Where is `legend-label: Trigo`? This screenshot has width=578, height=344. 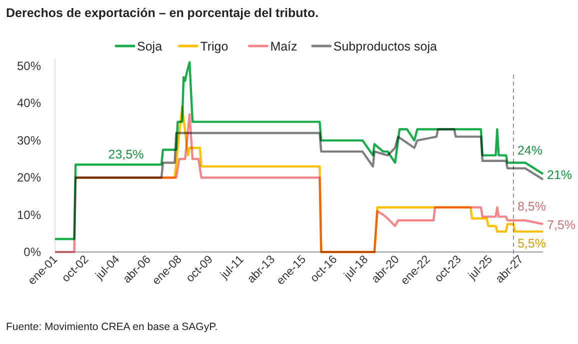
legend-label: Trigo is located at coordinates (214, 47).